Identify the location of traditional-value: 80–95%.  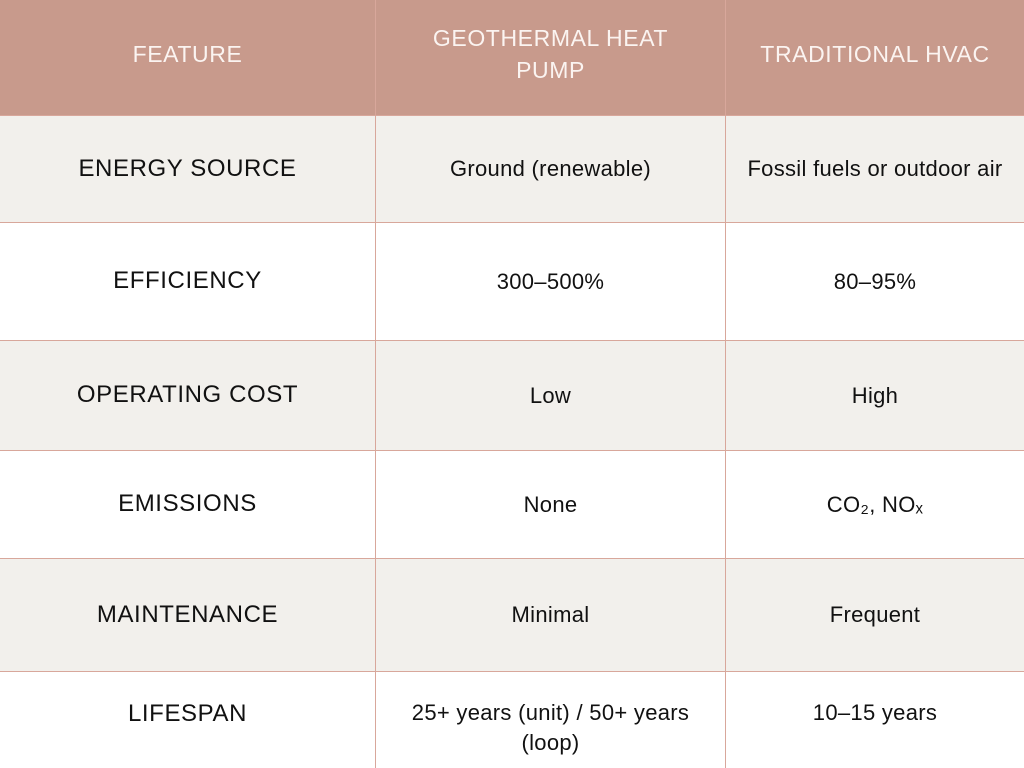
(874, 281).